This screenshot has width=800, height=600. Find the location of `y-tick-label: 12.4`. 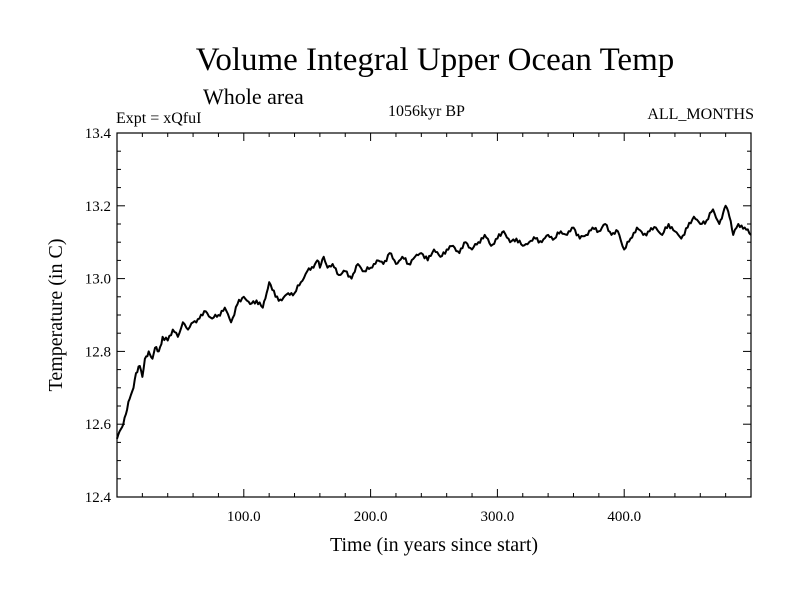

y-tick-label: 12.4 is located at coordinates (98, 498).